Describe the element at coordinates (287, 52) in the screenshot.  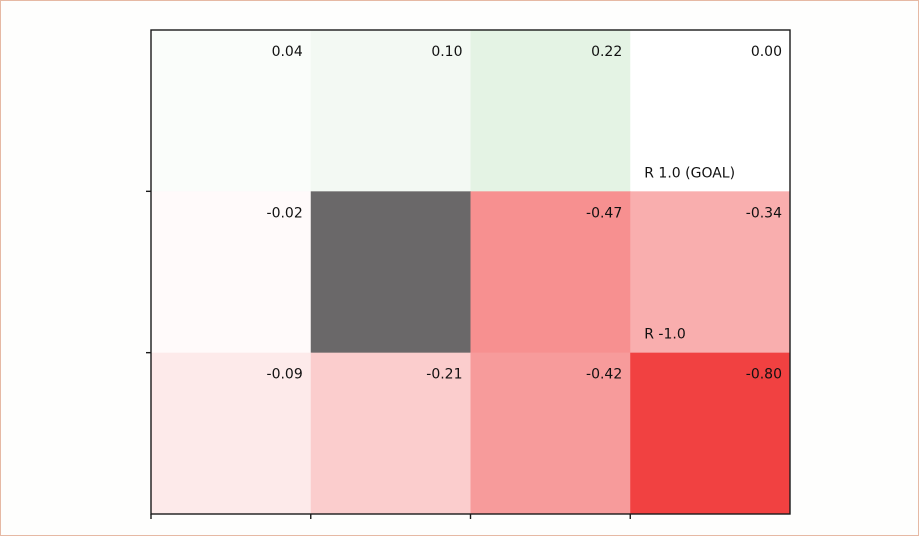
I see `cell-value-label: 0.04` at that location.